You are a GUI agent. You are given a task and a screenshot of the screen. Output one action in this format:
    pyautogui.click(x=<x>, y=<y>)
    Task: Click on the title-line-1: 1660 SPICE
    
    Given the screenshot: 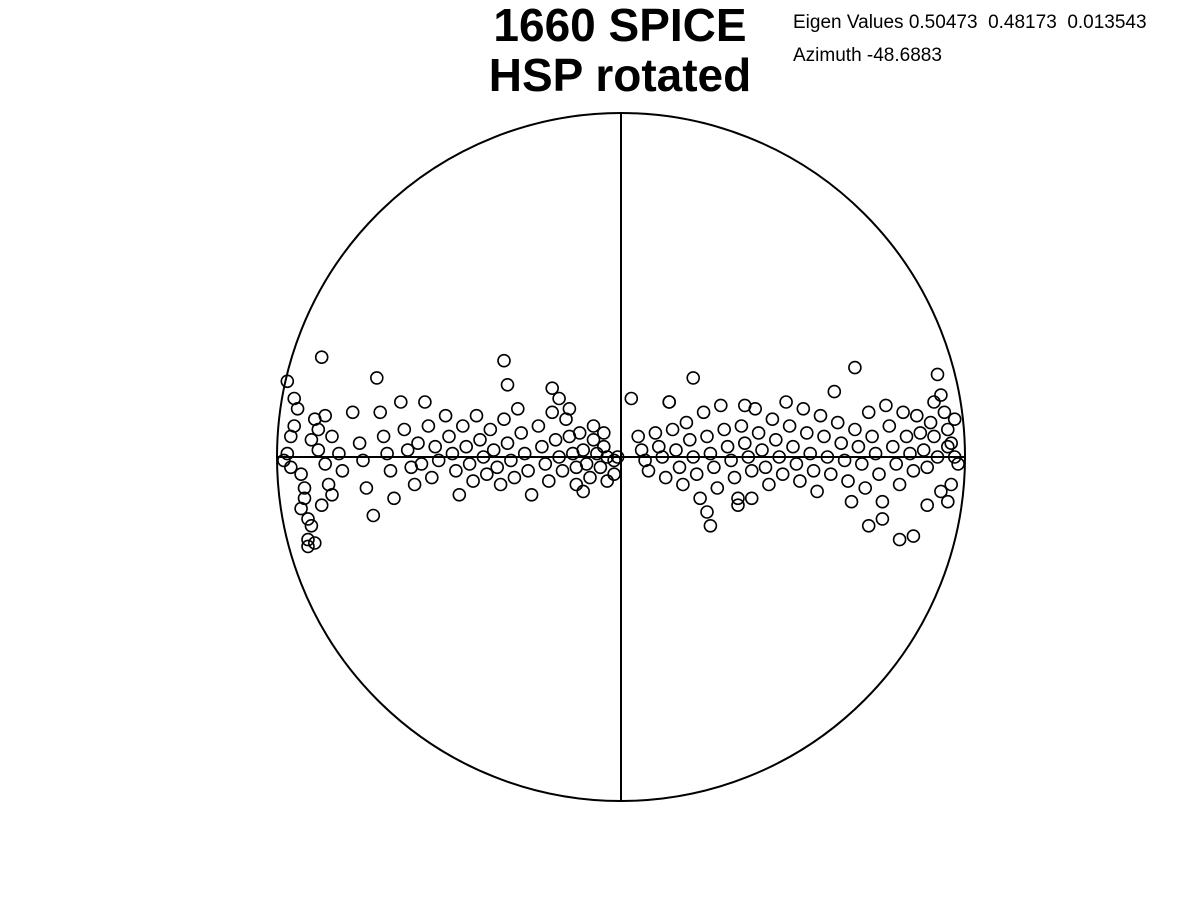 What is the action you would take?
    pyautogui.click(x=620, y=25)
    